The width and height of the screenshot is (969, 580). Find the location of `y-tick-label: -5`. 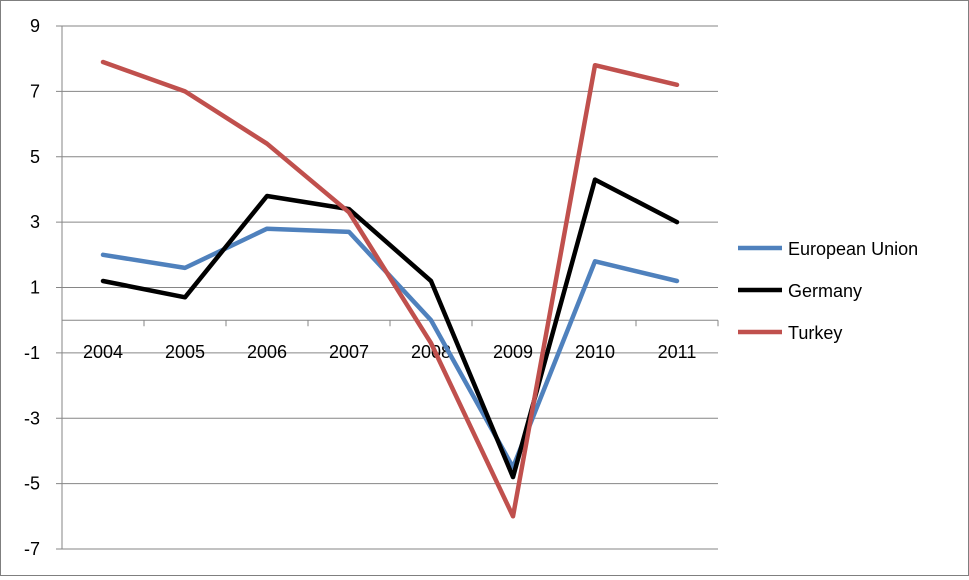

y-tick-label: -5 is located at coordinates (32, 484).